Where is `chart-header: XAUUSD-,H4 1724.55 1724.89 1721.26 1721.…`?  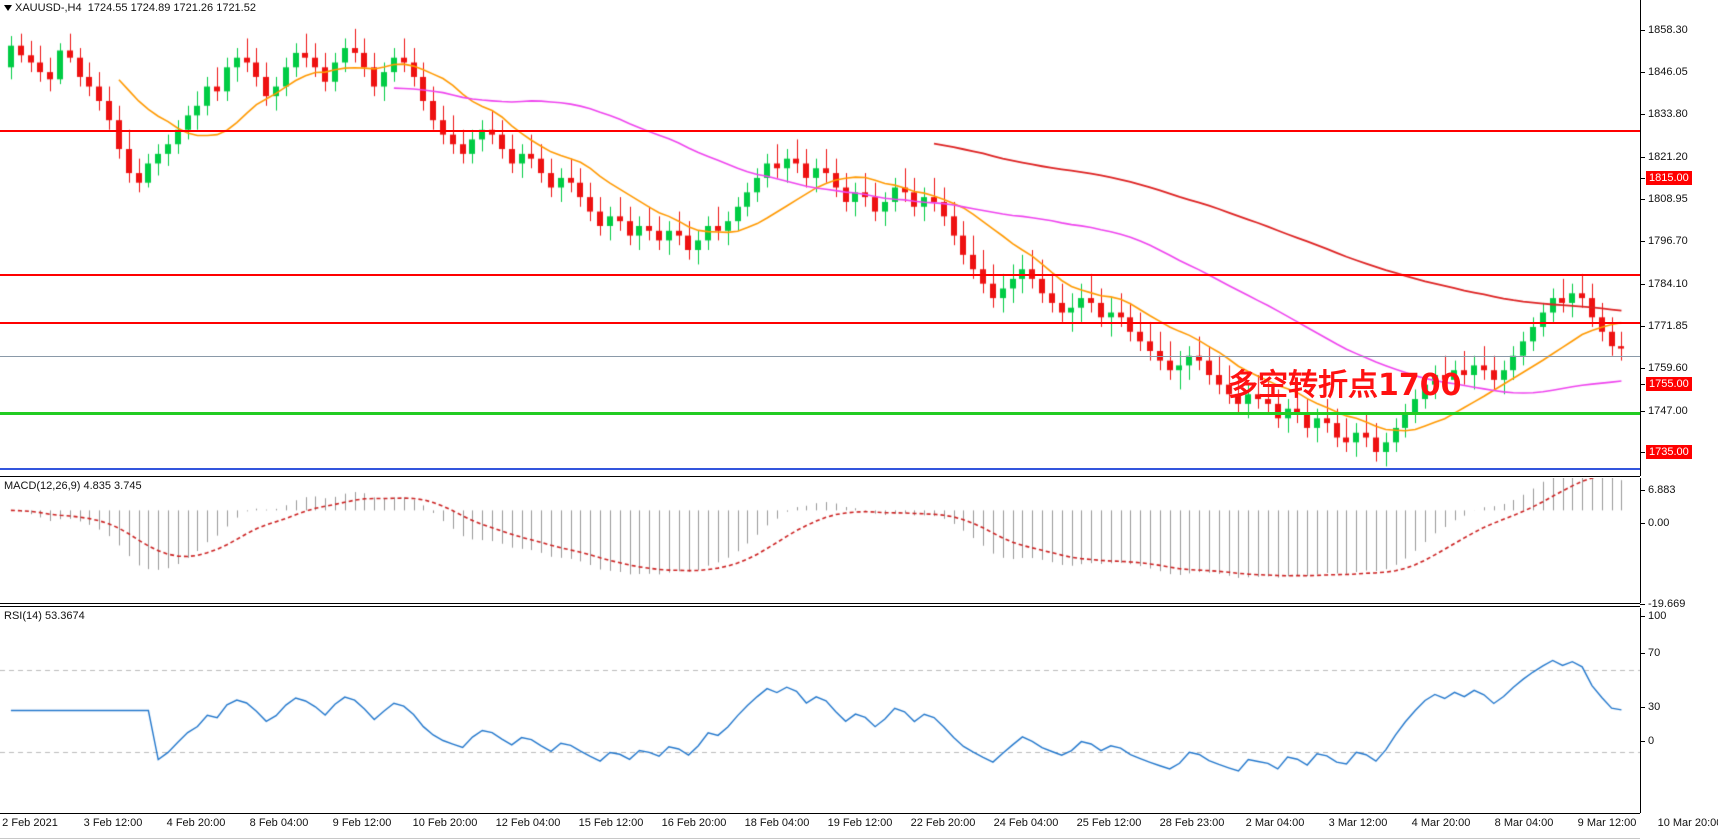
chart-header: XAUUSD-,H4 1724.55 1724.89 1721.26 1721.… is located at coordinates (130, 8).